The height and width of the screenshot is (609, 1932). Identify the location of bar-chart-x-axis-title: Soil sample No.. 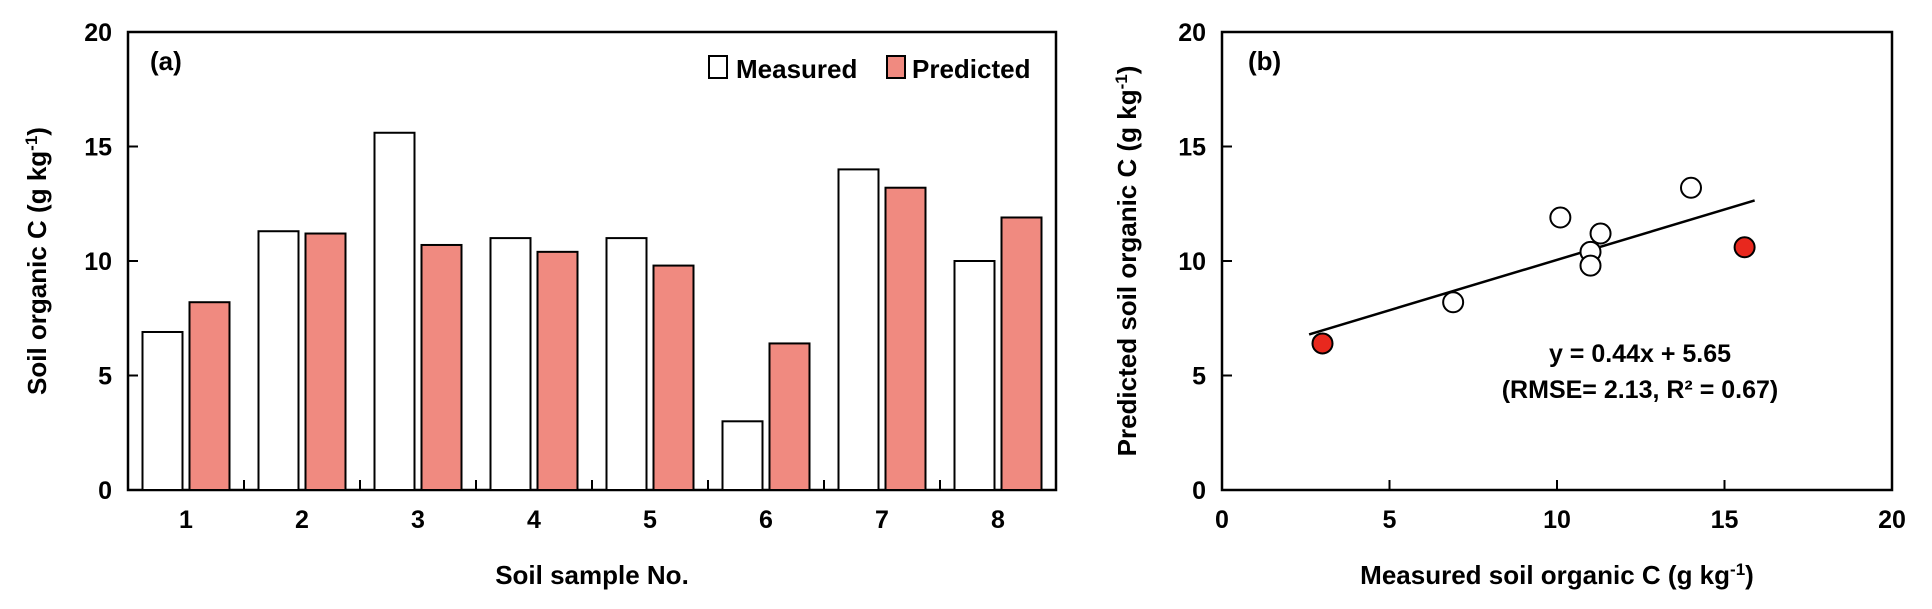
(592, 575).